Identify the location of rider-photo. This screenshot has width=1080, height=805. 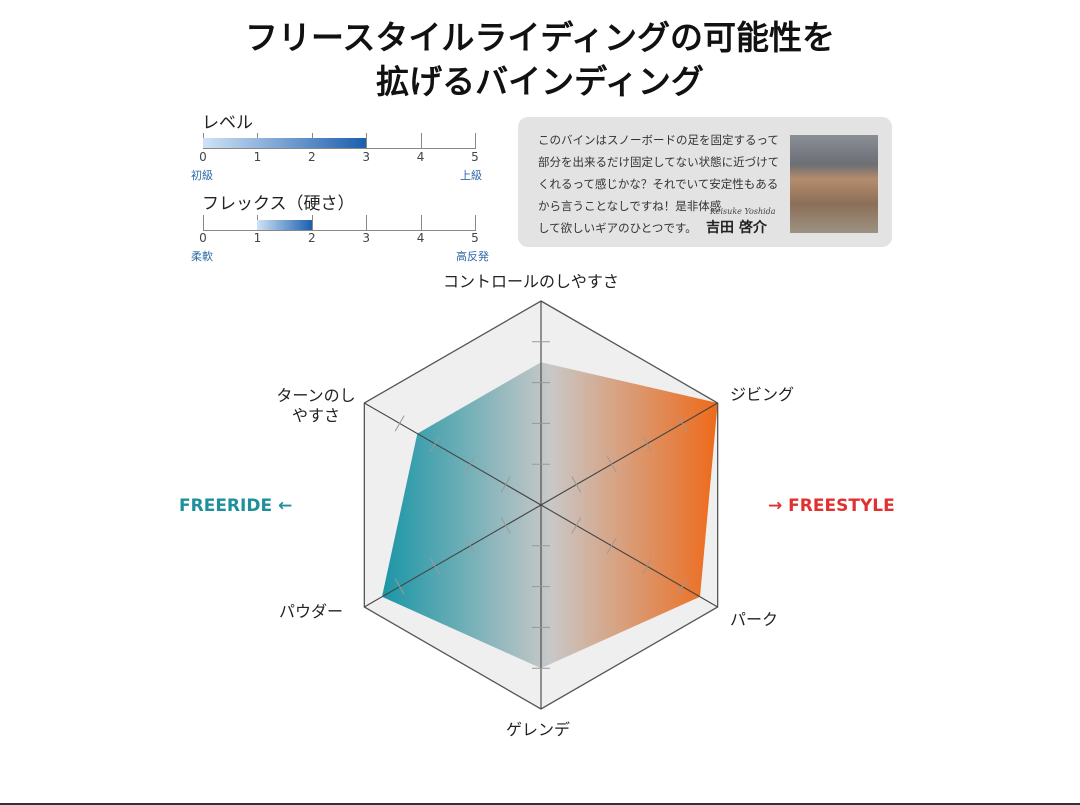
(834, 184).